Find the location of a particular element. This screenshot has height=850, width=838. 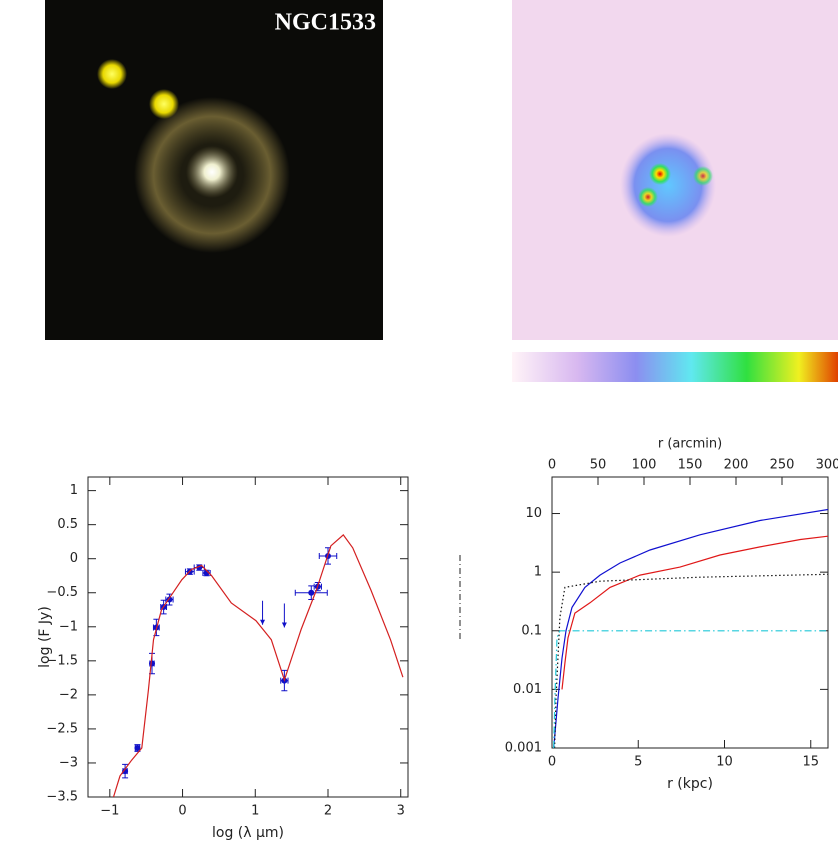

x2-tick-label: 100 is located at coordinates (644, 465).